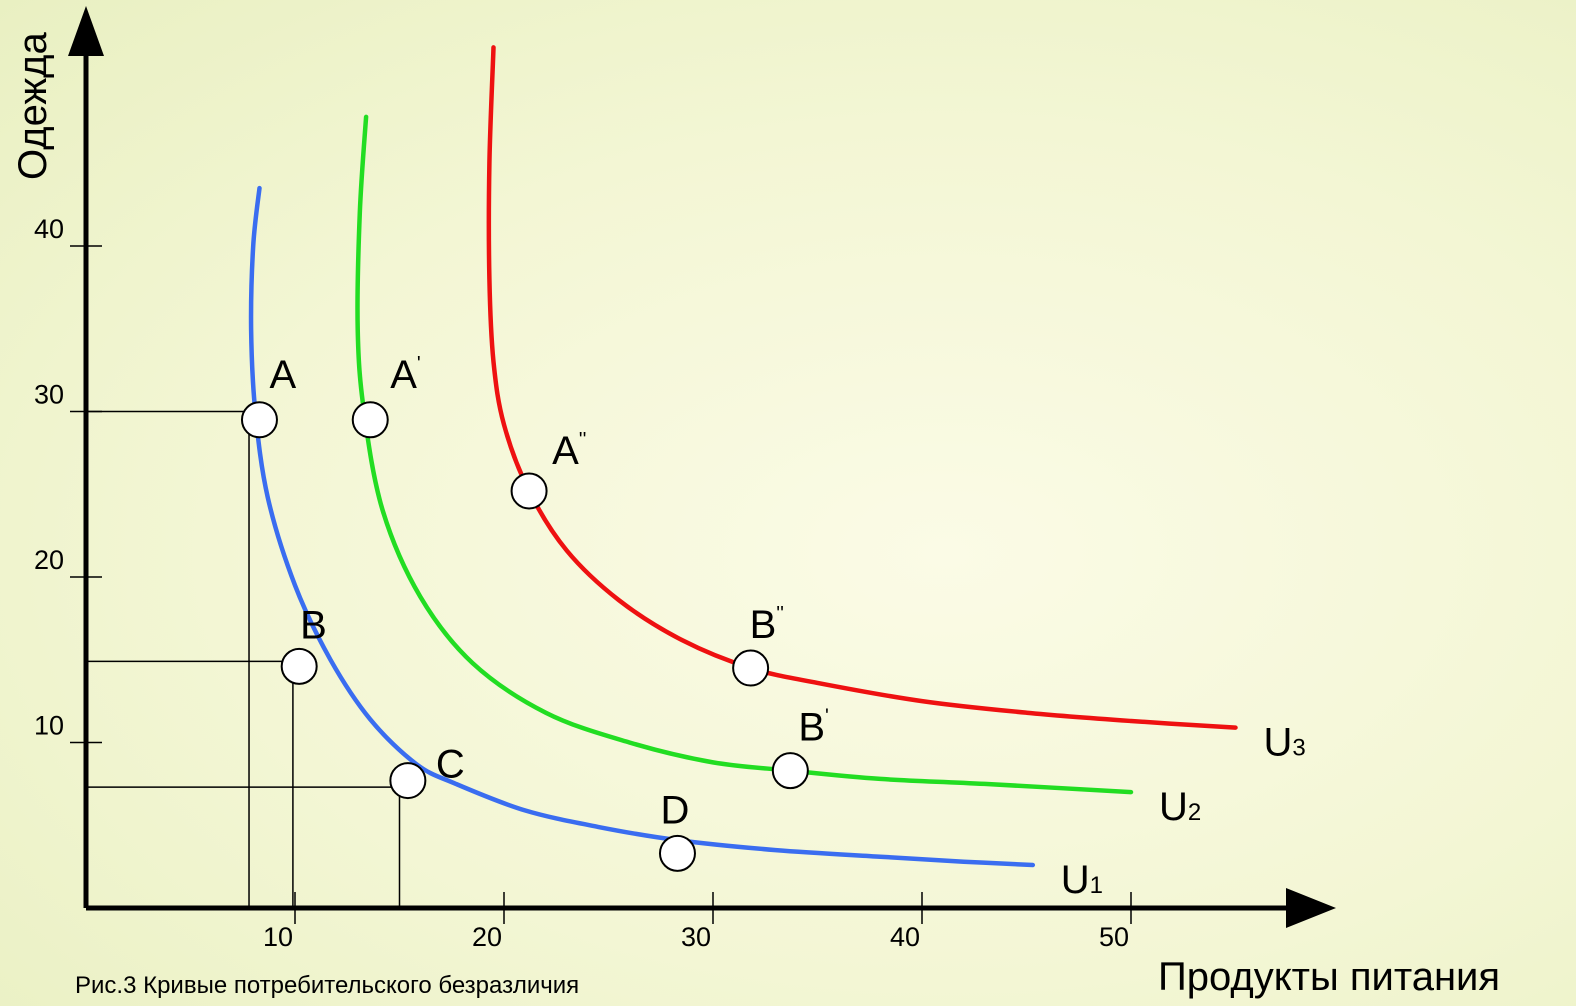  What do you see at coordinates (1082, 880) in the screenshot?
I see `series-label-u1: U1` at bounding box center [1082, 880].